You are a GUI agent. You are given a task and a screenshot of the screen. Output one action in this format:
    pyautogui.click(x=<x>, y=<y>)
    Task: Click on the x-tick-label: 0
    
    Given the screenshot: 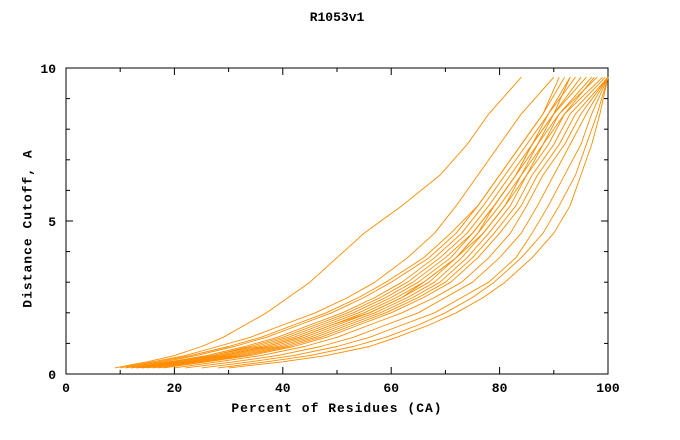 What is the action you would take?
    pyautogui.click(x=66, y=388)
    